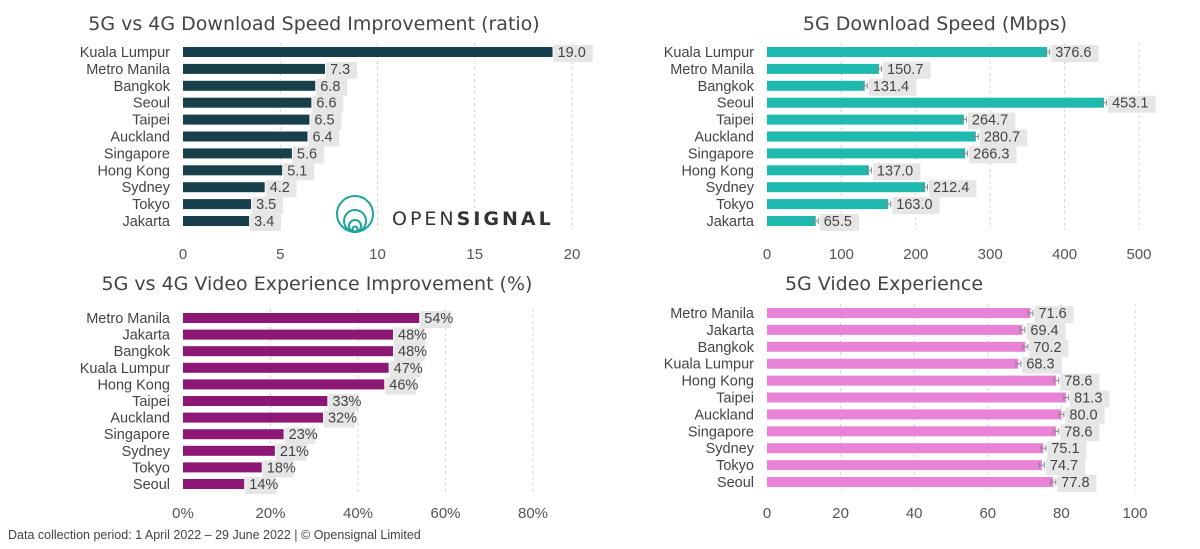  What do you see at coordinates (891, 87) in the screenshot?
I see `value-label: 131.4` at bounding box center [891, 87].